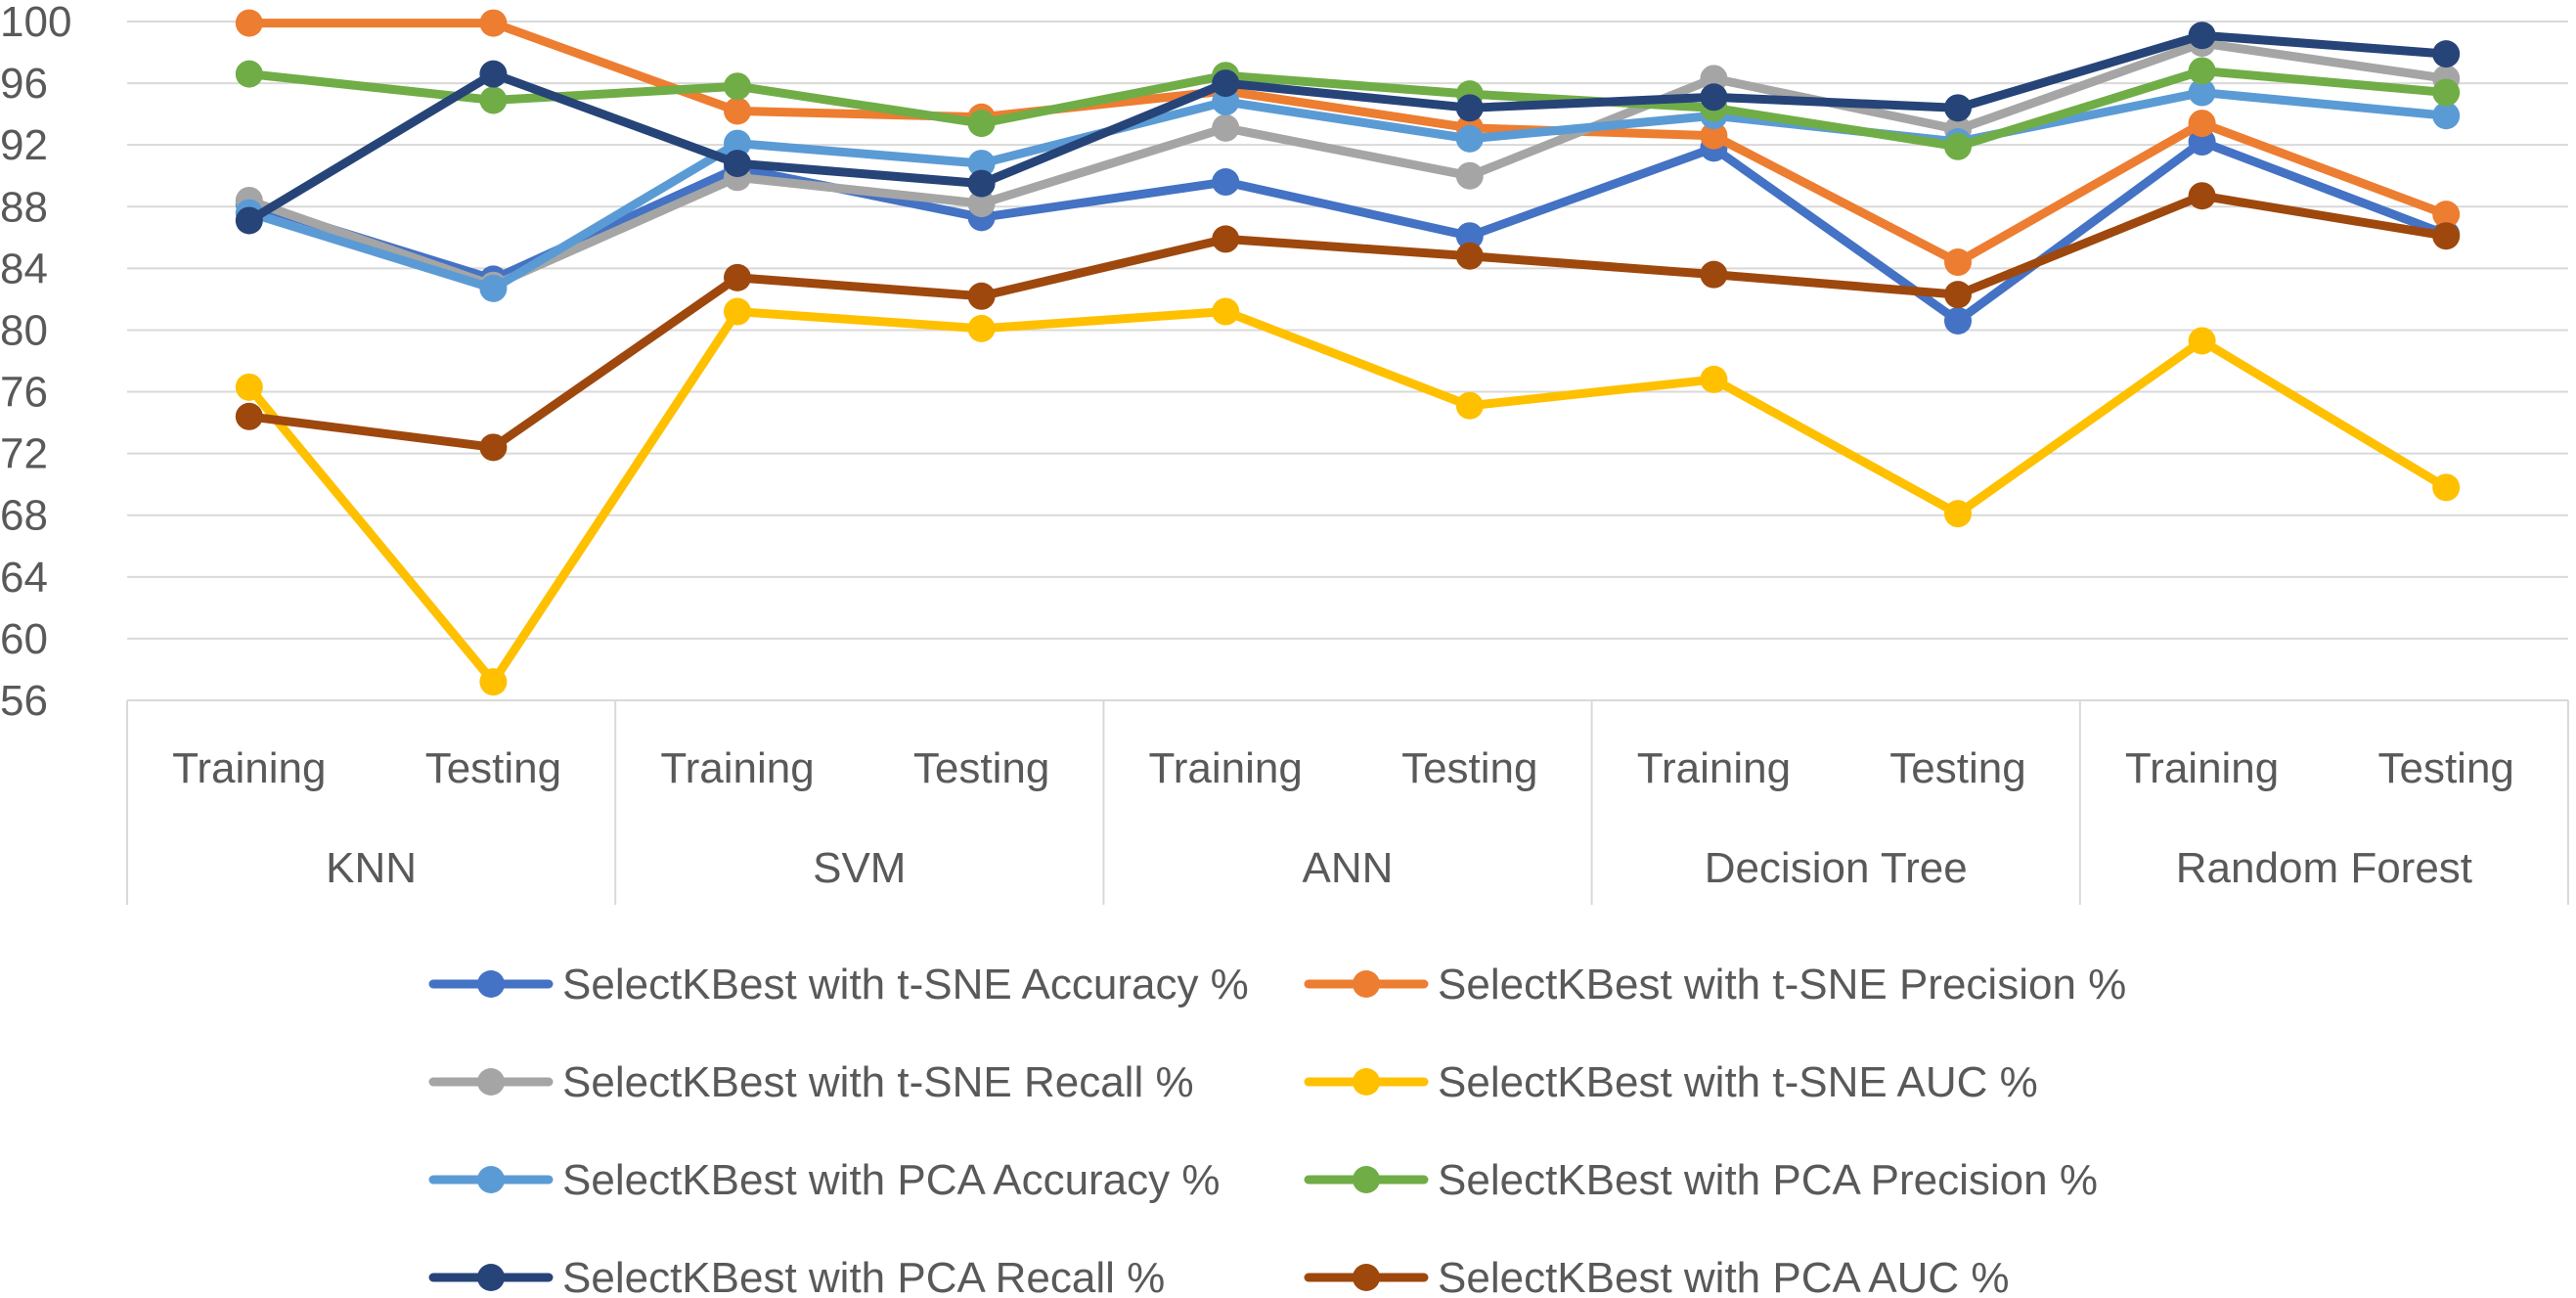  Describe the element at coordinates (891, 1180) in the screenshot. I see `legend-label: SelectKBest with PCA Accuracy %` at that location.